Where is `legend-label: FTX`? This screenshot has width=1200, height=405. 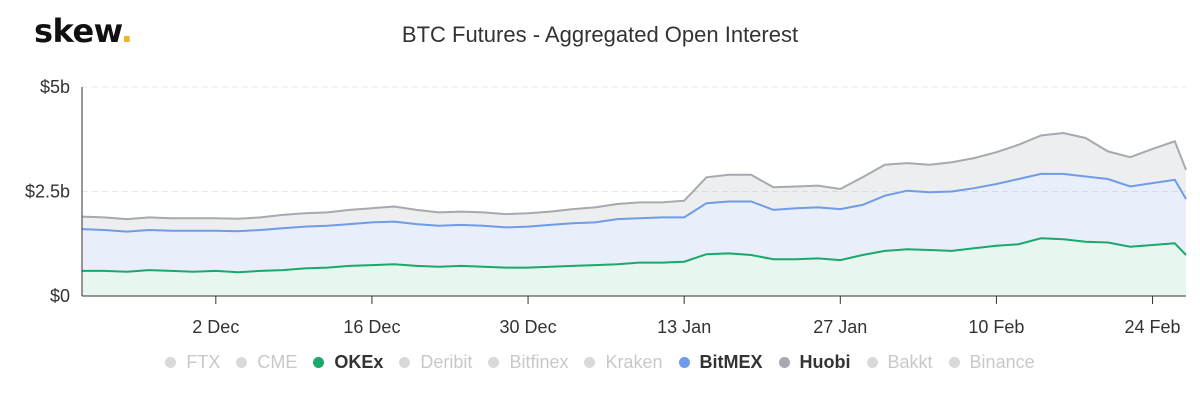 legend-label: FTX is located at coordinates (203, 362).